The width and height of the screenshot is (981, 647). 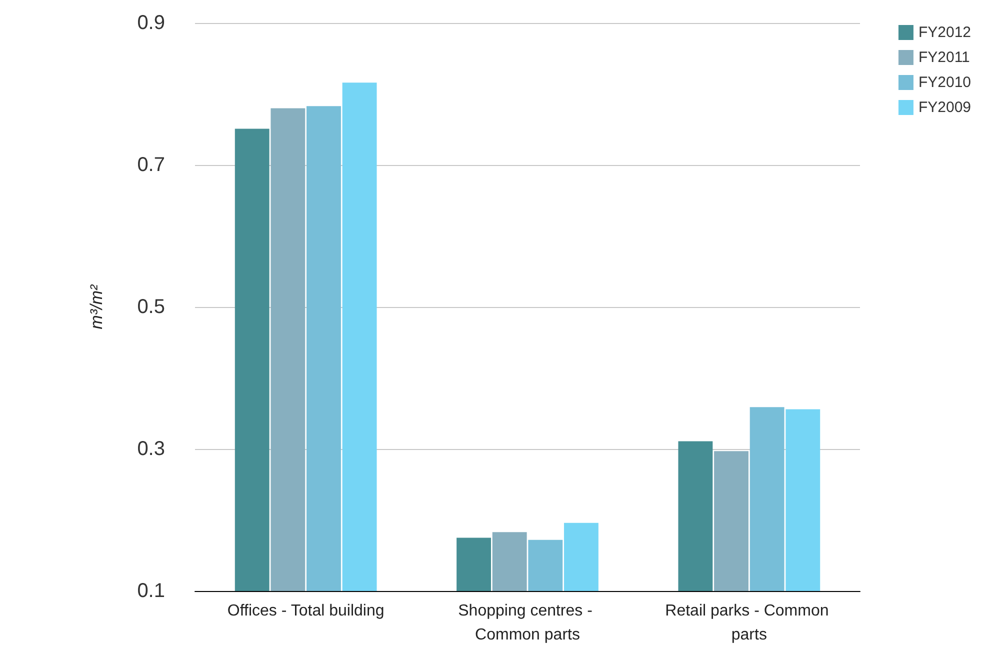 What do you see at coordinates (945, 107) in the screenshot?
I see `legend-label: FY2009` at bounding box center [945, 107].